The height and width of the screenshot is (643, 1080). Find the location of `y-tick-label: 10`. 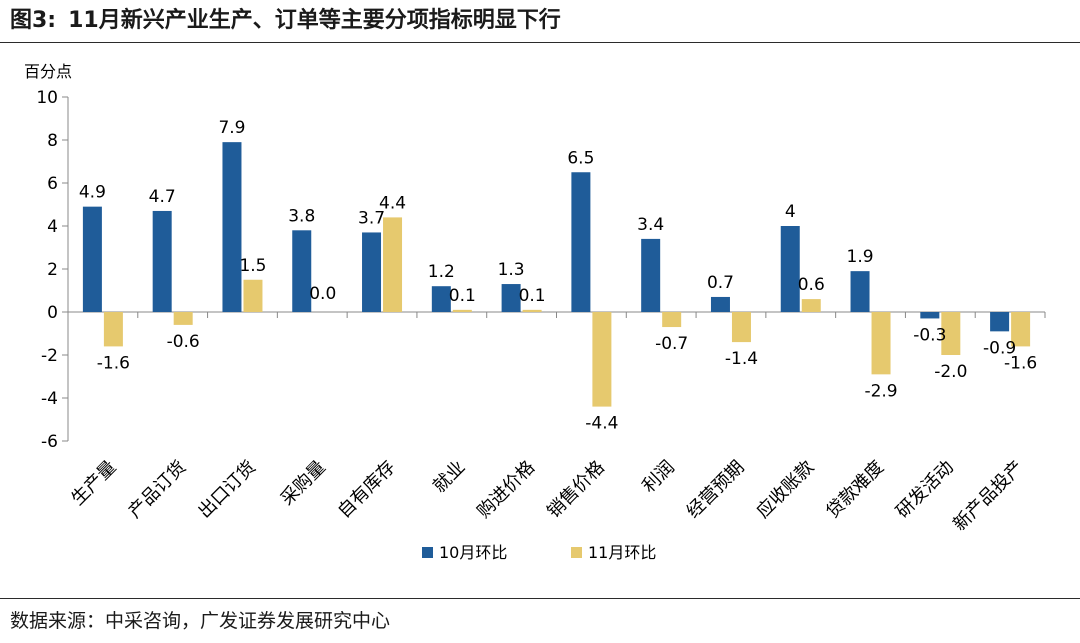

y-tick-label: 10 is located at coordinates (47, 98).